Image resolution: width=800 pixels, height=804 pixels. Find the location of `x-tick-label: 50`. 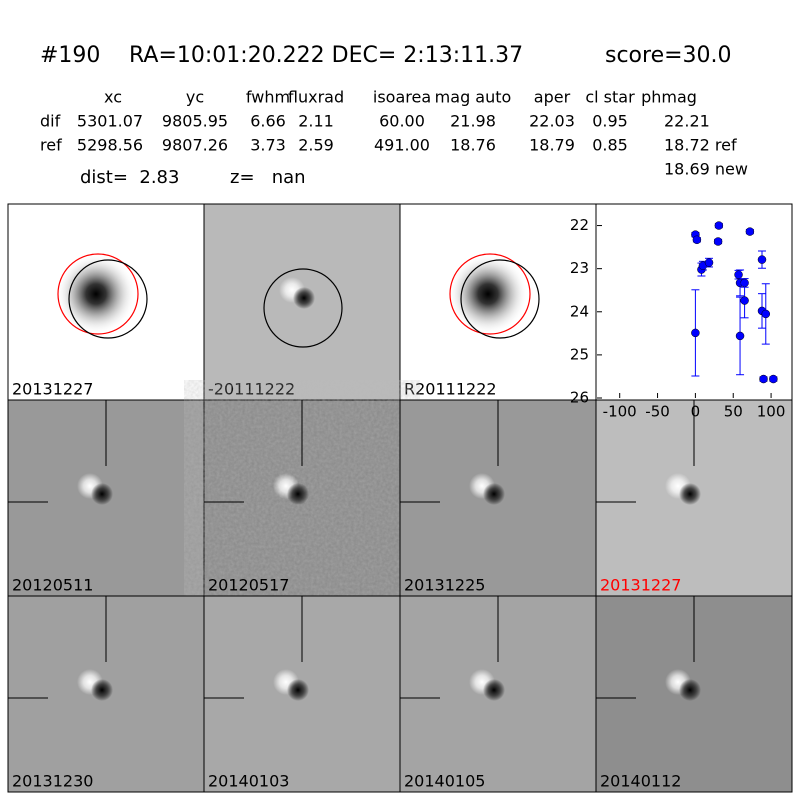

x-tick-label: 50 is located at coordinates (733, 412).